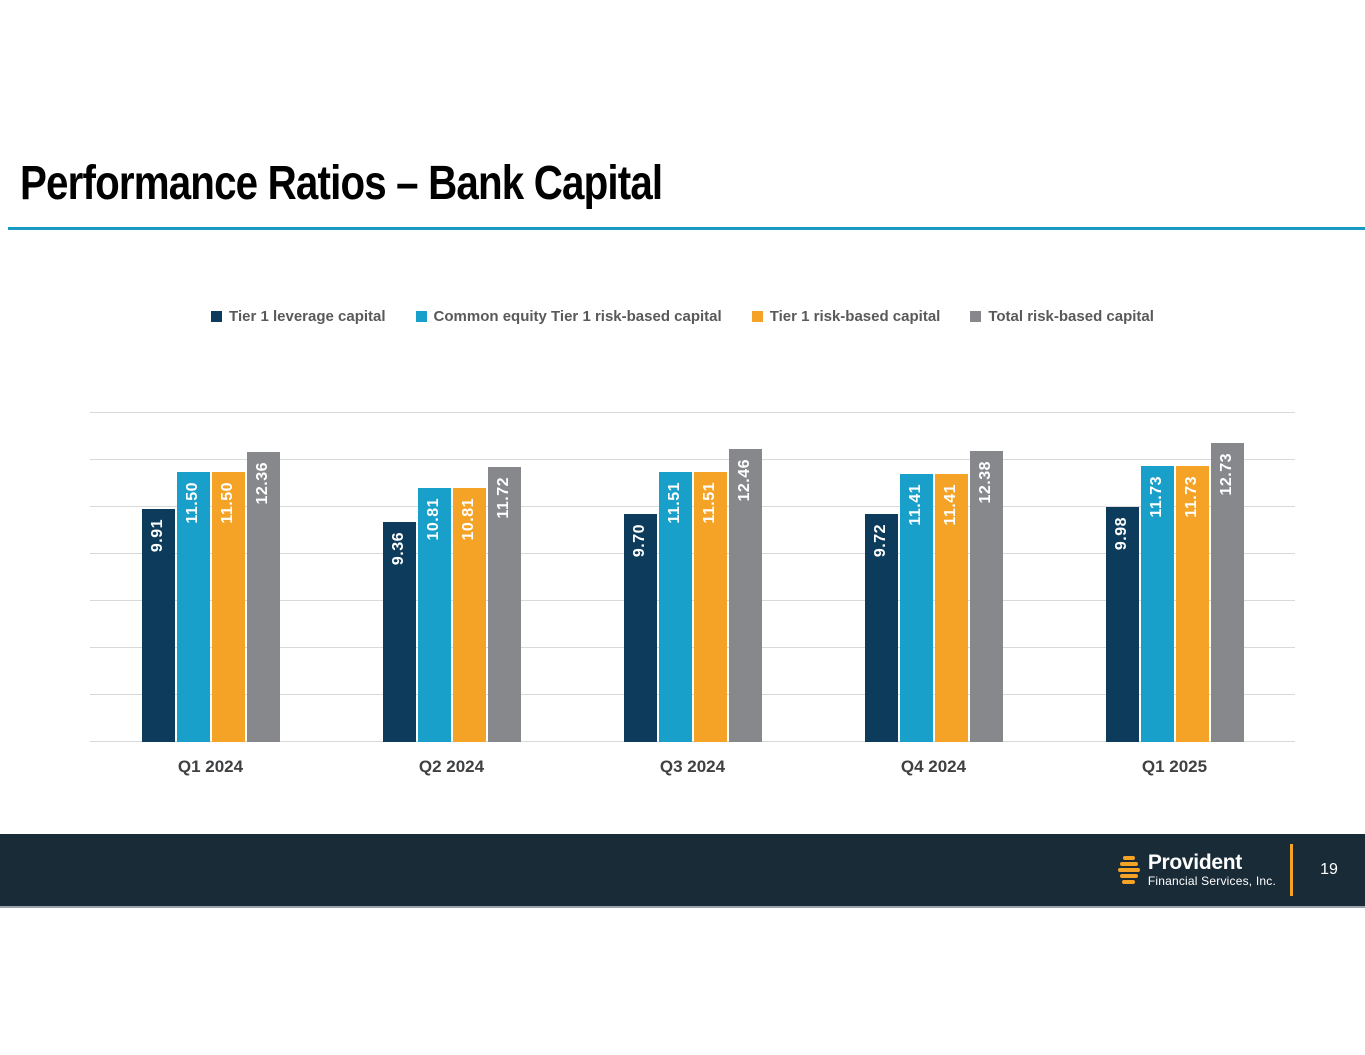 The width and height of the screenshot is (1365, 1055). What do you see at coordinates (745, 595) in the screenshot?
I see `bar: 12.46` at bounding box center [745, 595].